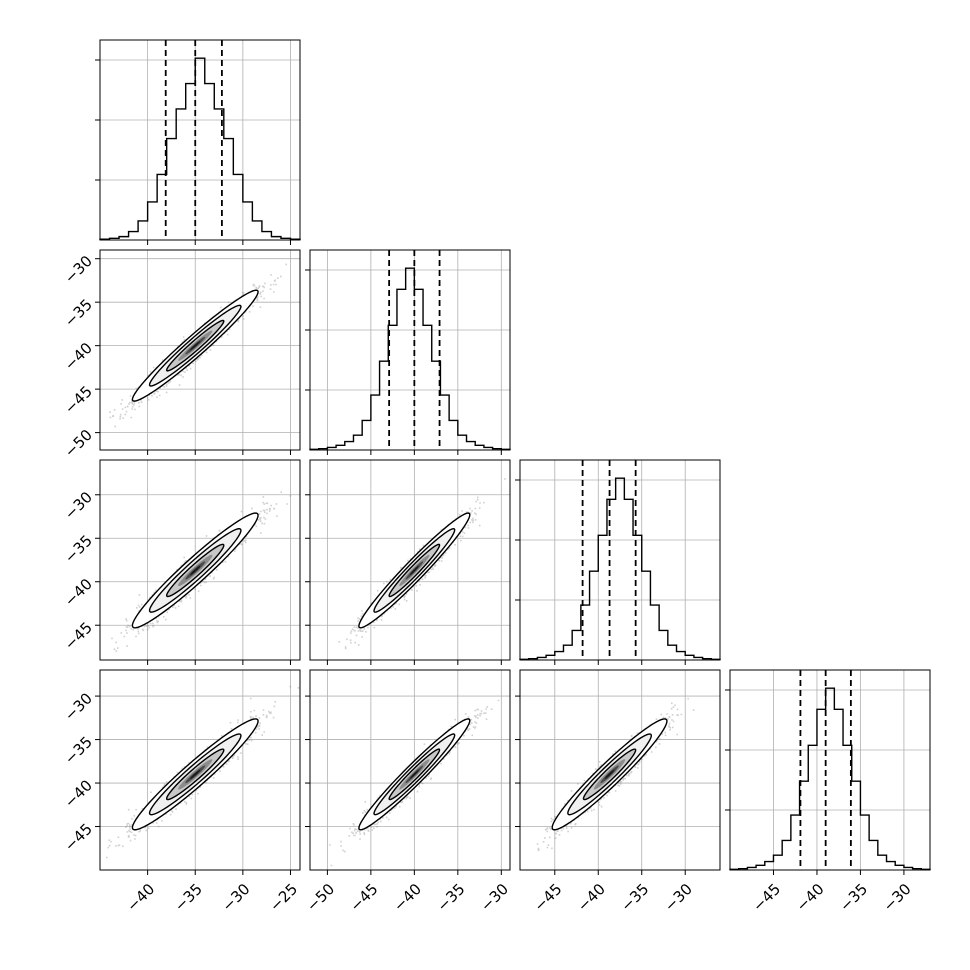 This screenshot has height=970, width=970. I want to click on scatter-panel-2-4: −50 −45 −40 −35 −30, so click(407, 792).